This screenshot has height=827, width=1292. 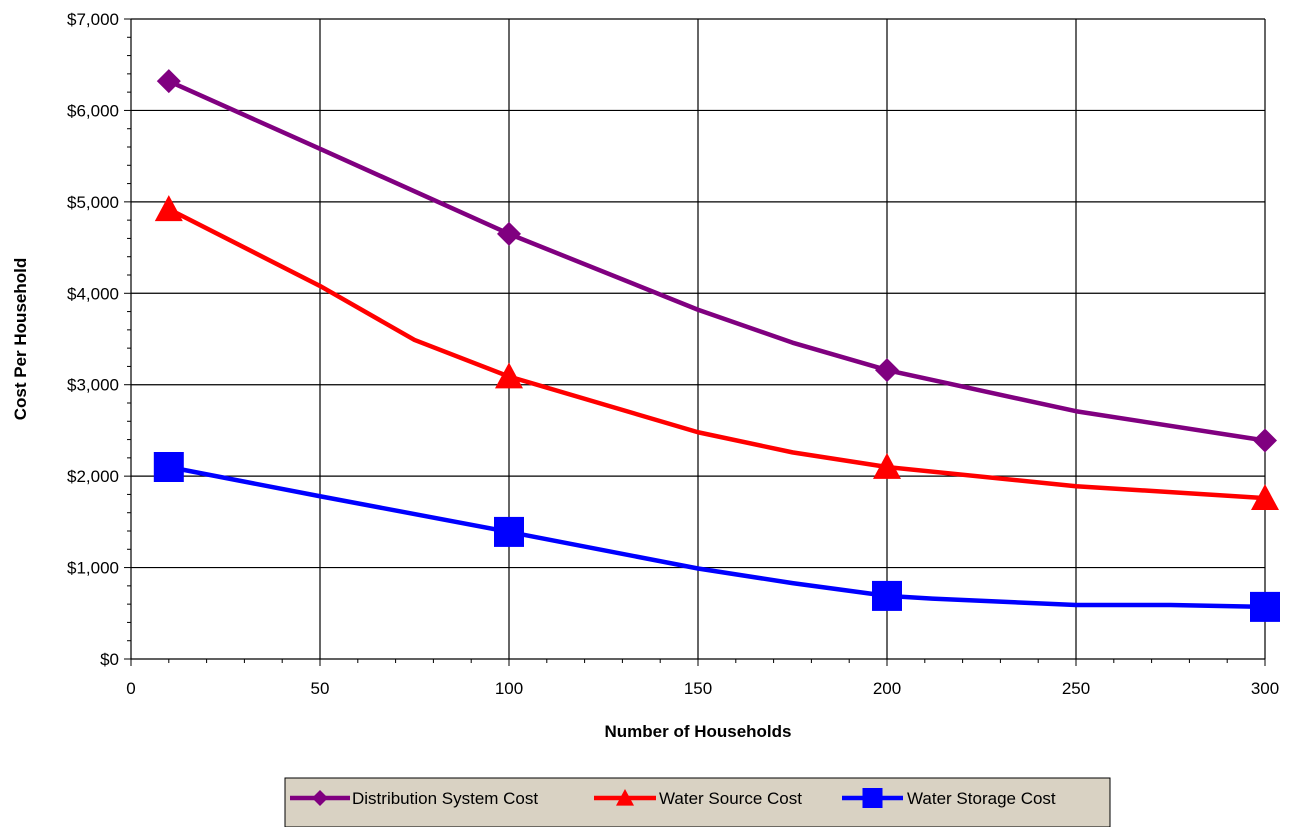 What do you see at coordinates (109, 659) in the screenshot?
I see `y-tick-label: $0` at bounding box center [109, 659].